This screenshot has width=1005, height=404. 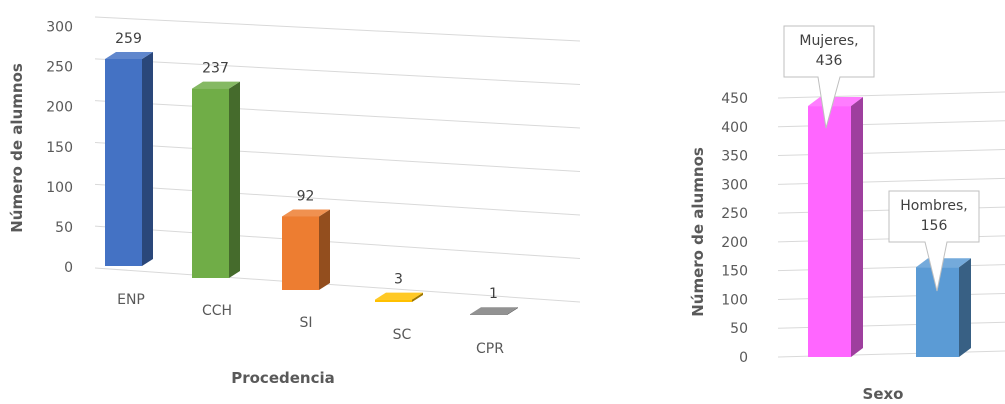 I want to click on chart1-ytick-label: 100, so click(x=59, y=188).